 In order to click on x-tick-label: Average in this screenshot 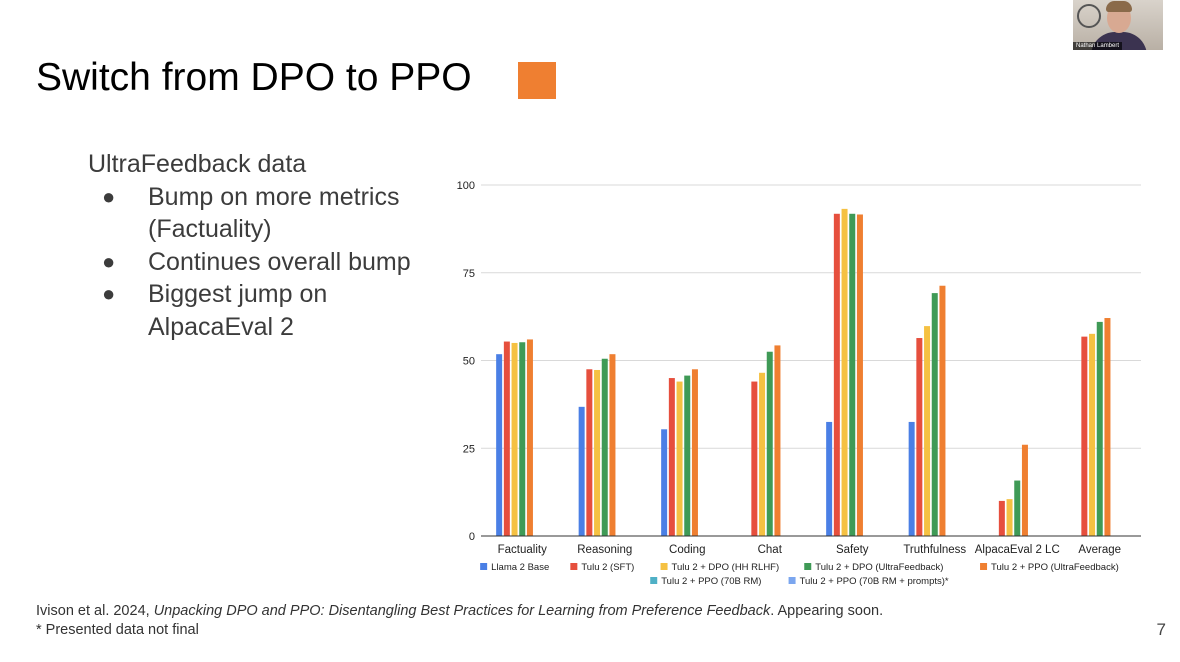, I will do `click(1099, 550)`.